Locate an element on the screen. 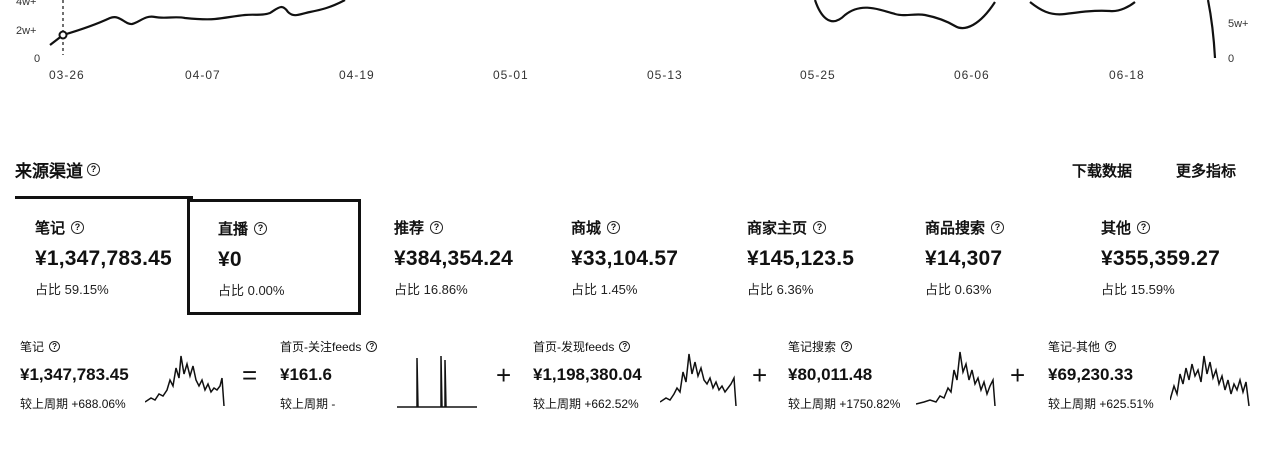 Image resolution: width=1280 pixels, height=450 pixels. channel-label: 商城 ? is located at coordinates (596, 227).